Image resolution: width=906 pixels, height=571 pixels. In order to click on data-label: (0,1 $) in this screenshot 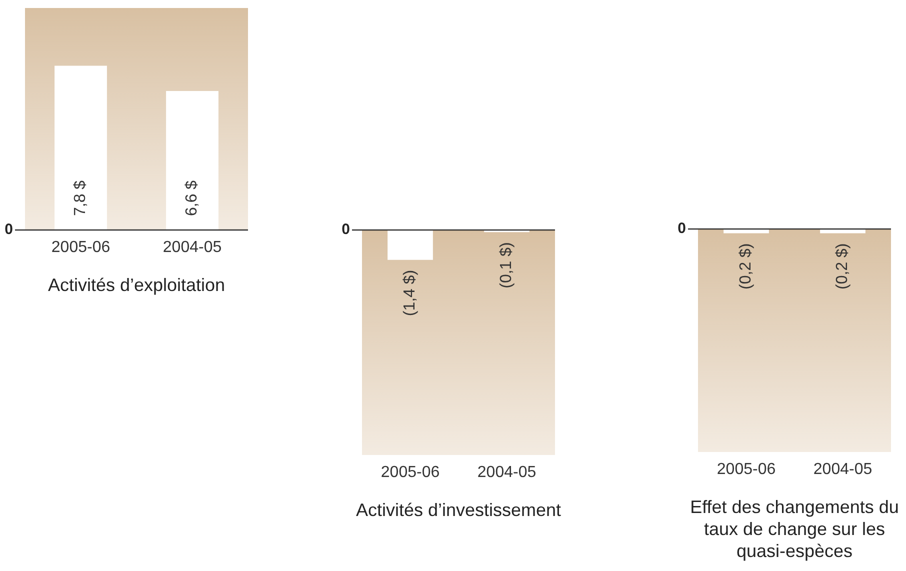, I will do `click(507, 265)`.